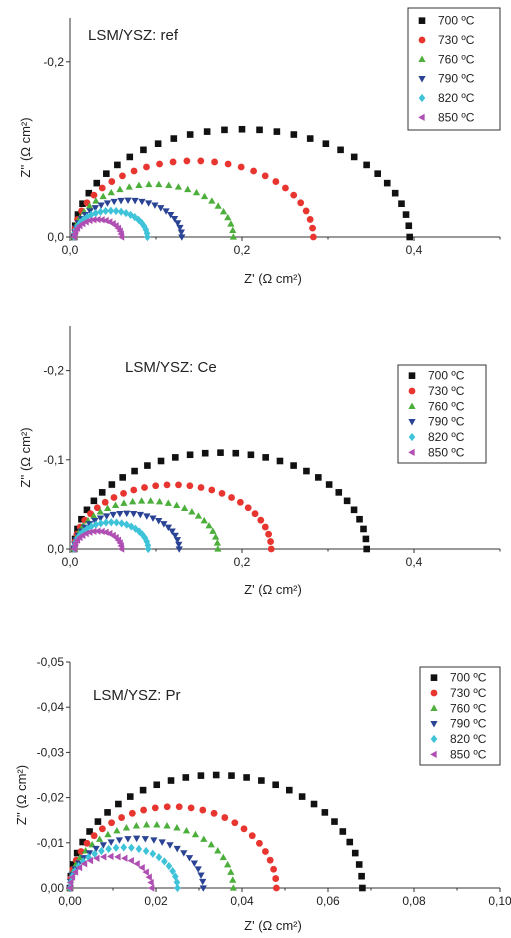 This screenshot has width=511, height=938. Describe the element at coordinates (55, 237) in the screenshot. I see `y-tick-label: 0,0` at that location.